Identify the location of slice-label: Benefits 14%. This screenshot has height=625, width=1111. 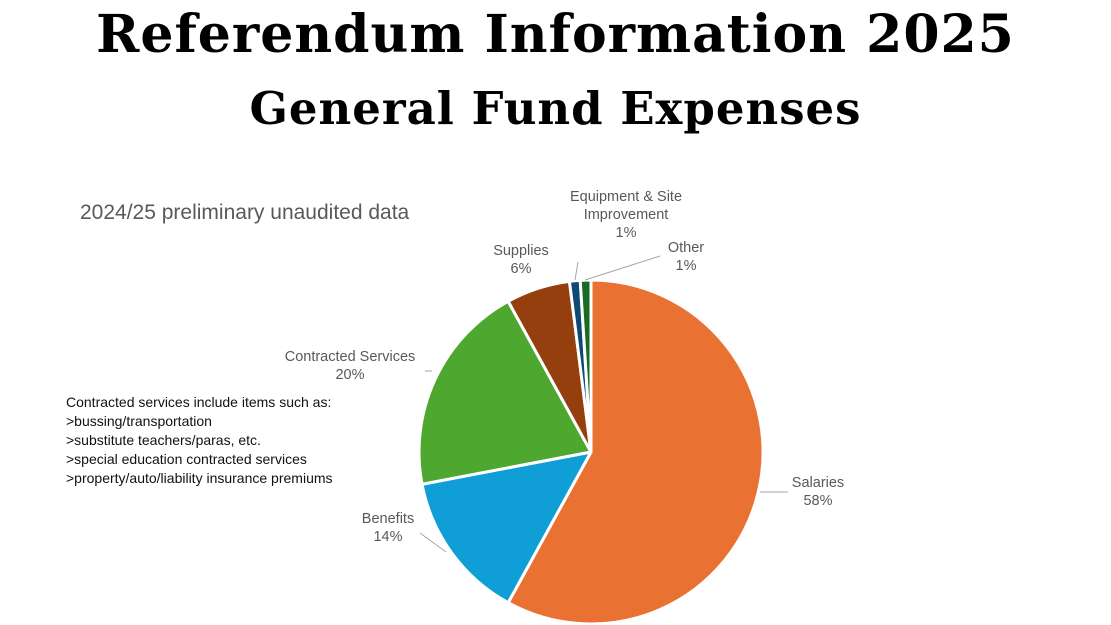
(388, 528).